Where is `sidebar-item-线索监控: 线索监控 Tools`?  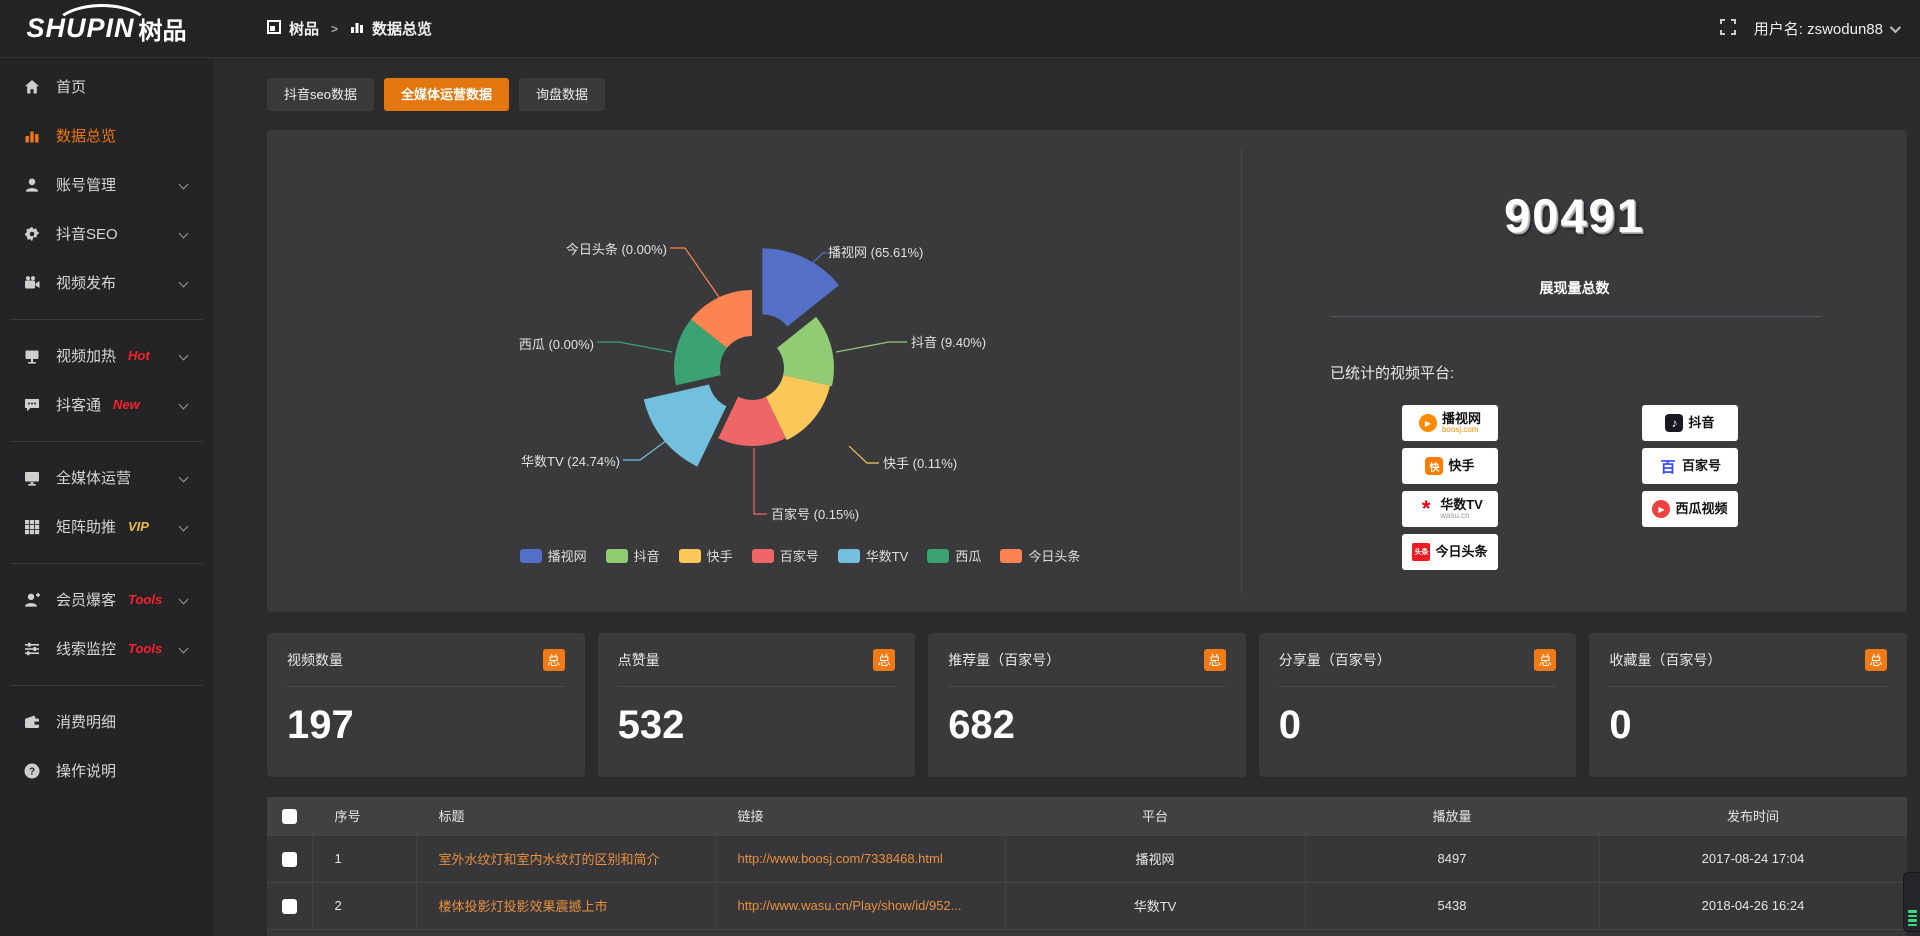
sidebar-item-线索监控: 线索监控 Tools is located at coordinates (106, 648).